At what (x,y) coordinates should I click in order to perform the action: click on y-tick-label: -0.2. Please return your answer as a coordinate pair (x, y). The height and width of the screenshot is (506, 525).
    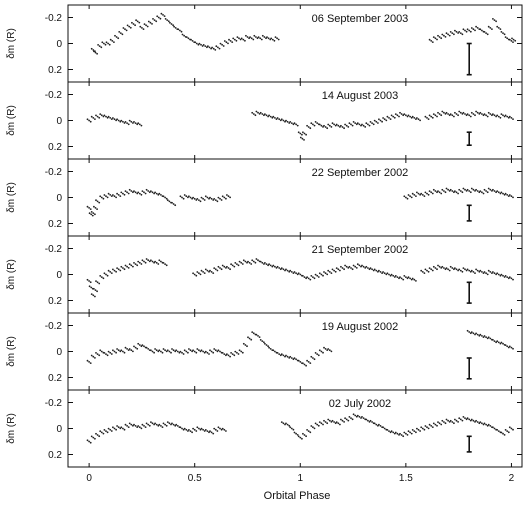
    Looking at the image, I should click on (54, 326).